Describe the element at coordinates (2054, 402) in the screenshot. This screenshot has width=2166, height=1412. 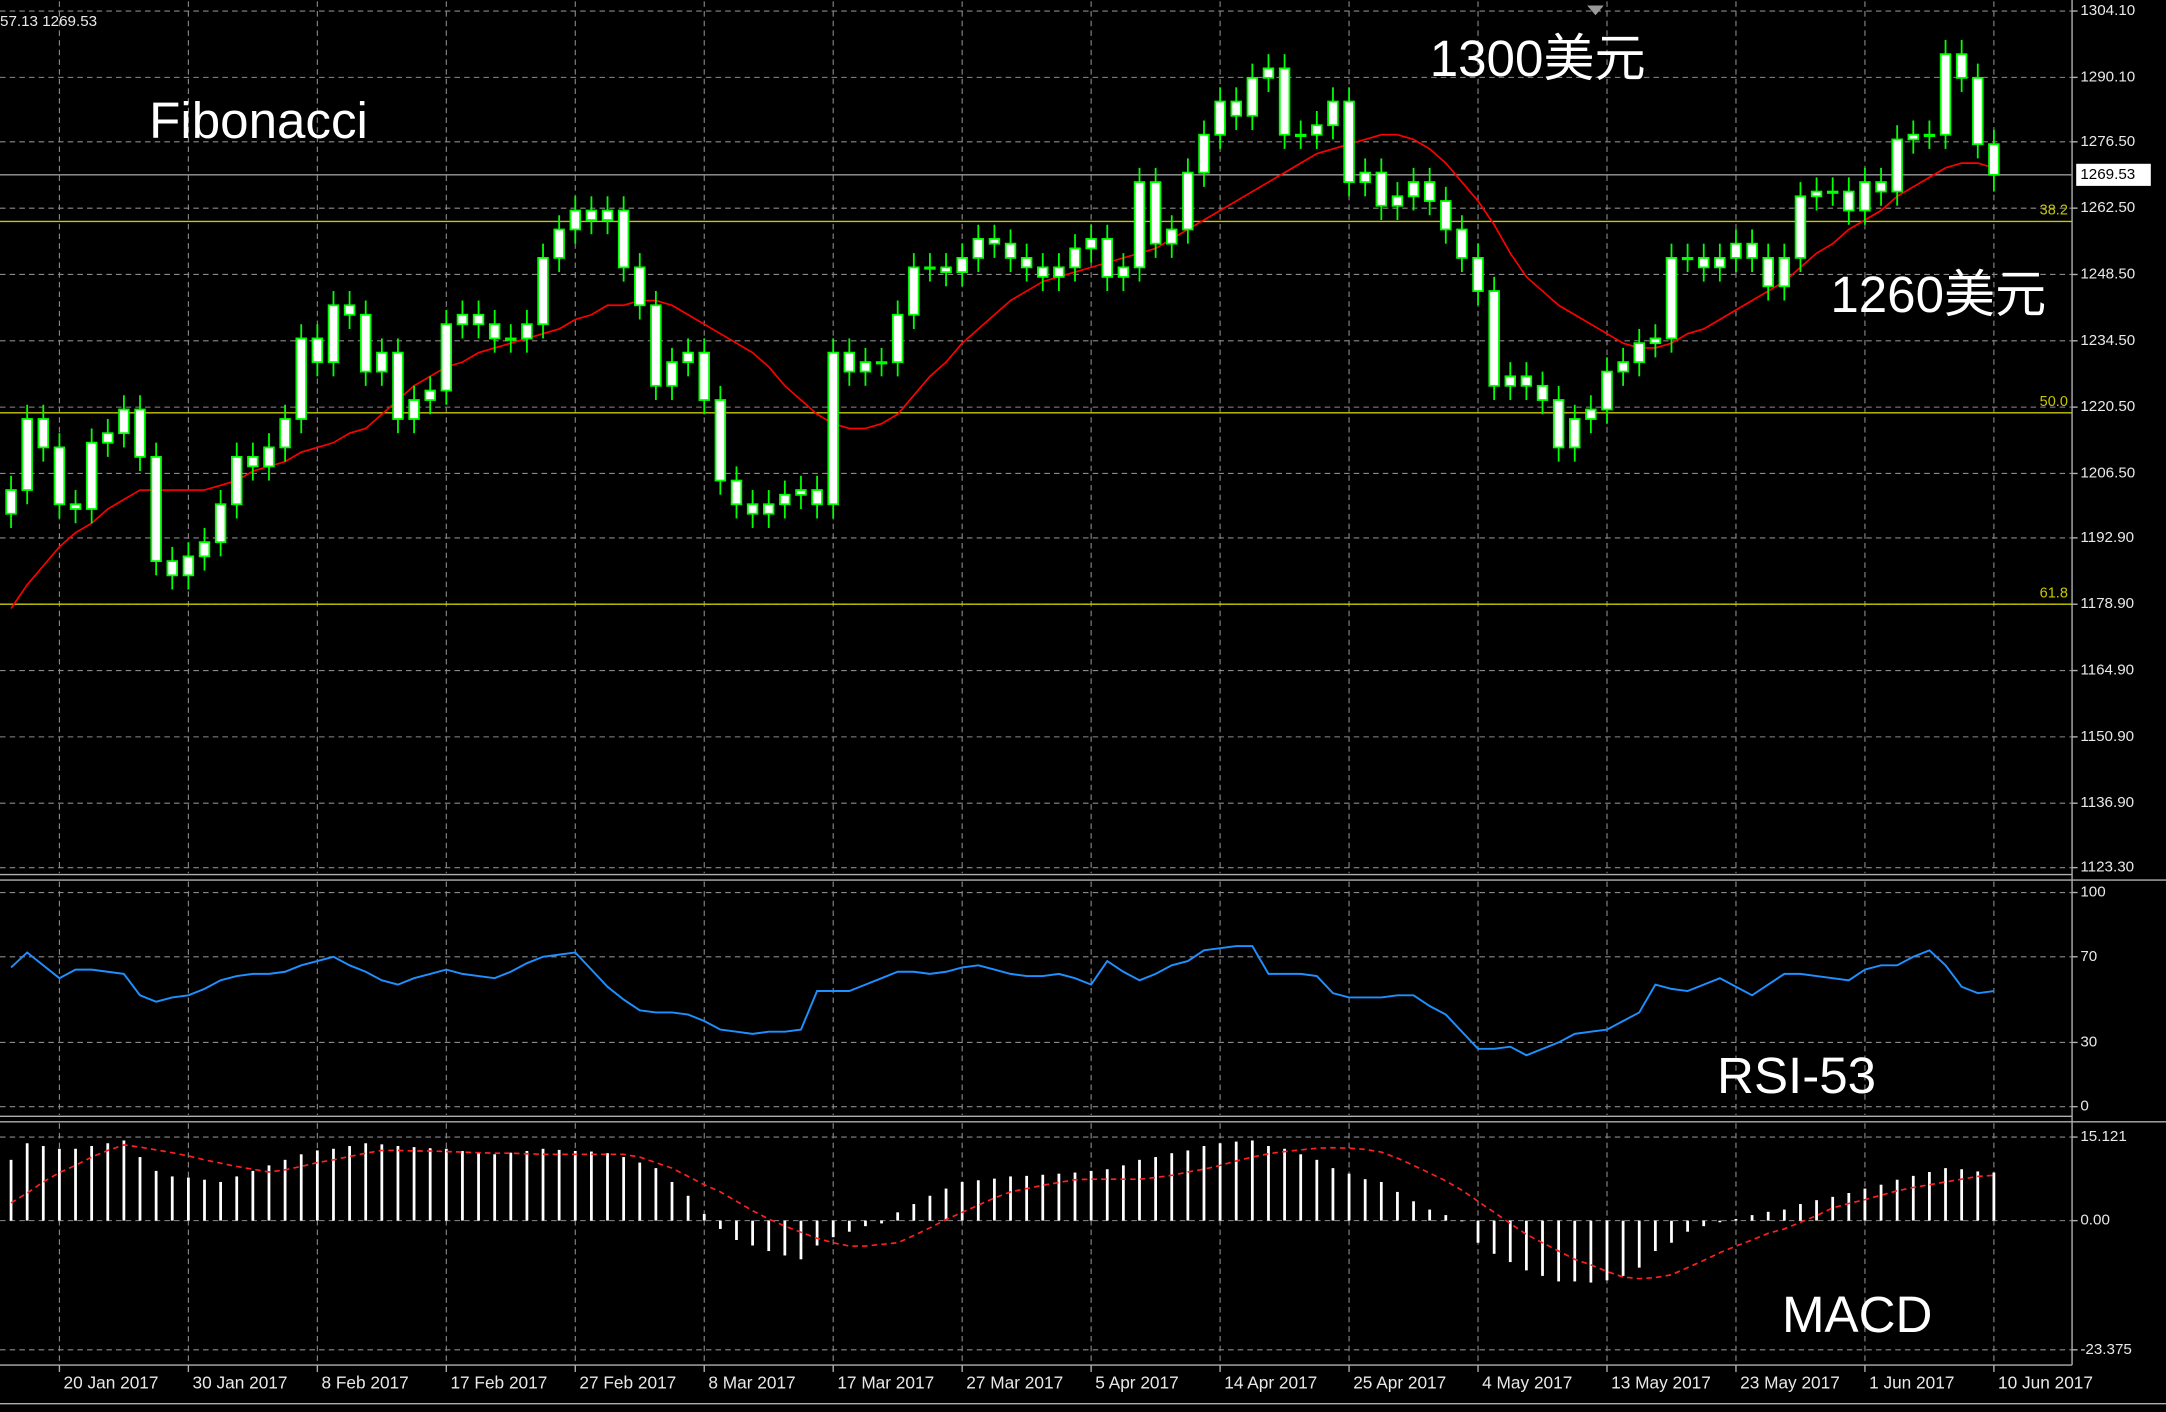
I see `fib-label: 50.0` at that location.